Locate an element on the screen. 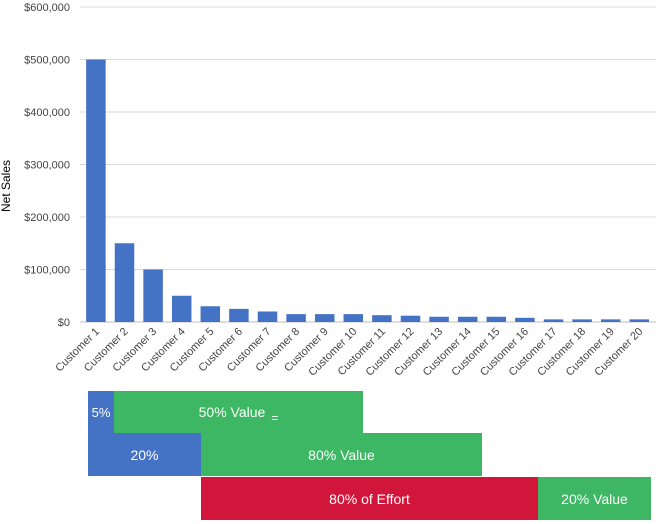 The width and height of the screenshot is (656, 524). annotation-80-percent-effort: 80% of Effort is located at coordinates (369, 498).